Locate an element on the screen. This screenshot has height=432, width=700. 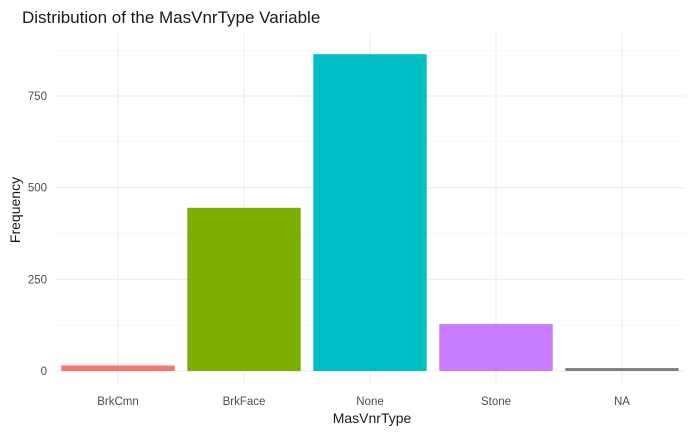
x-tick-label: Stone is located at coordinates (496, 402).